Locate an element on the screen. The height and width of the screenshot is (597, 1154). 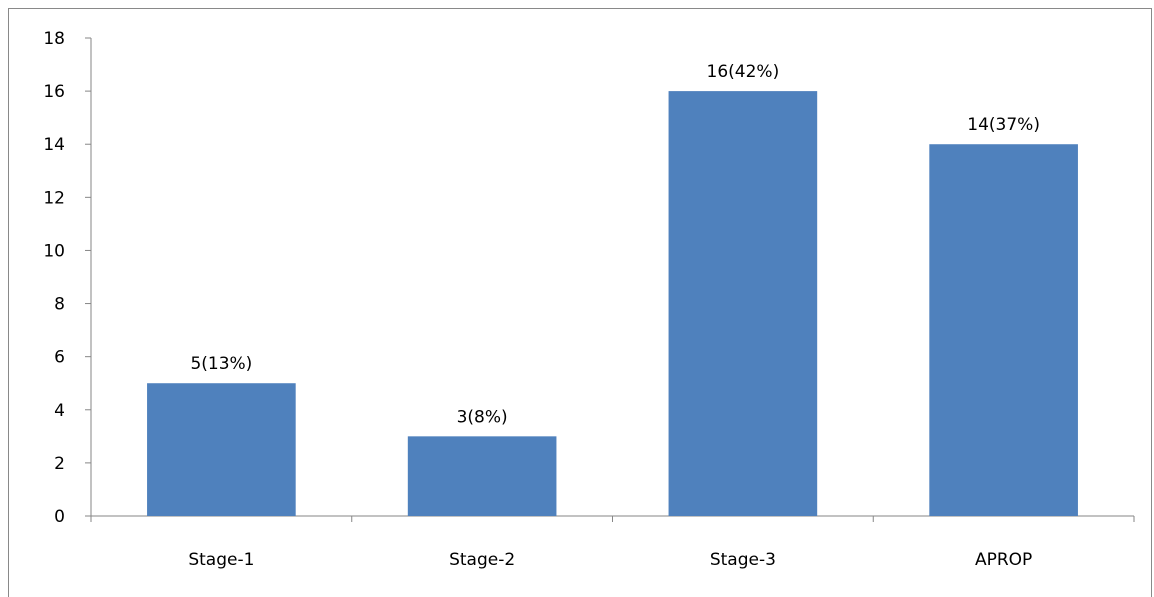
category-label: Stage-3 is located at coordinates (743, 560).